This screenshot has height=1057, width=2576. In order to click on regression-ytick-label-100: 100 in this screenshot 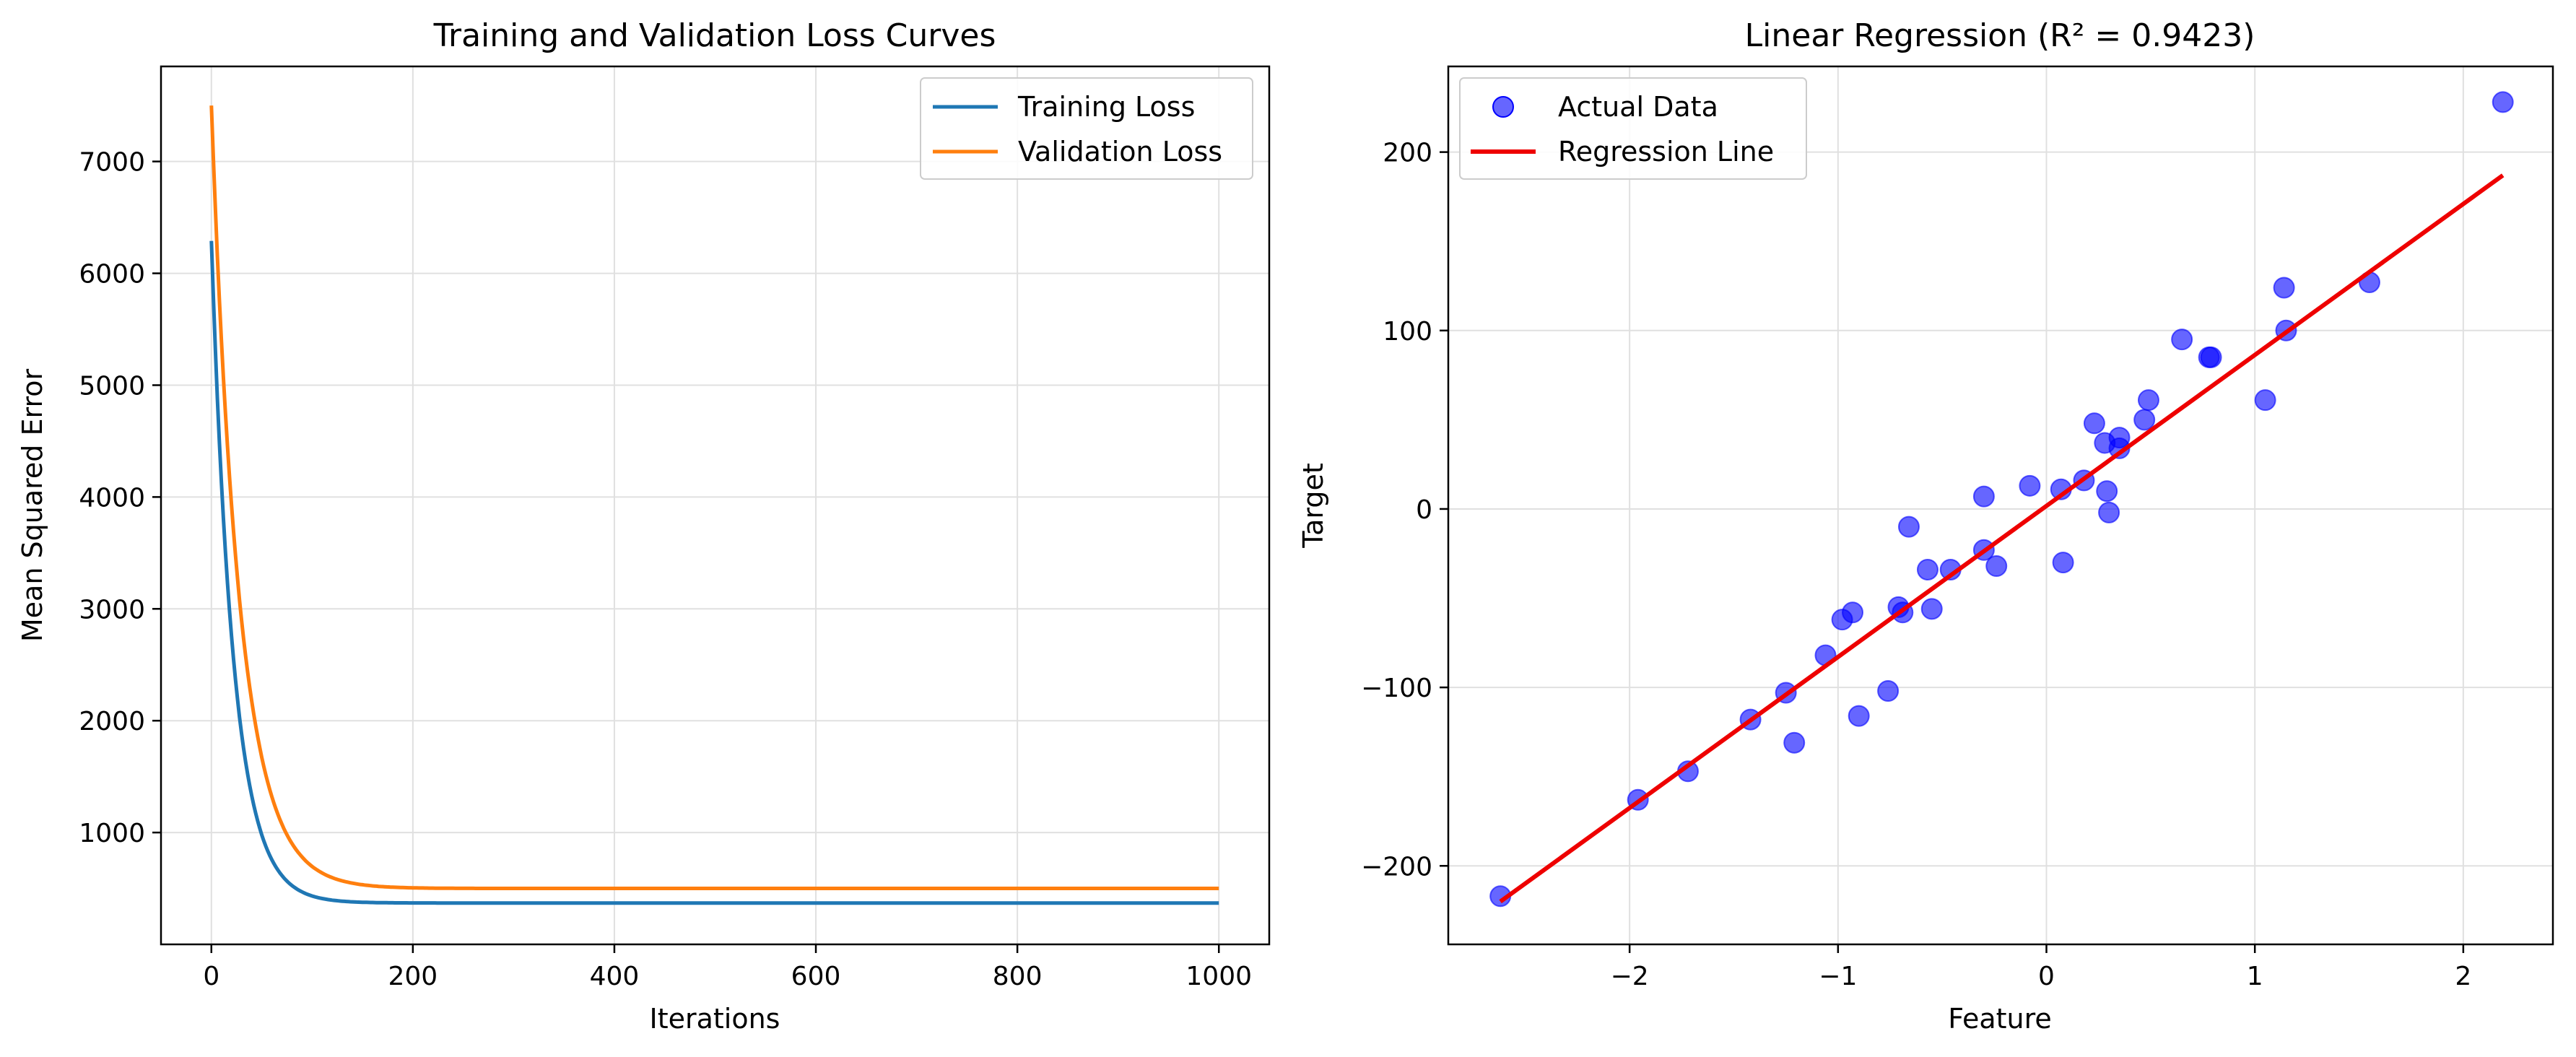, I will do `click(1407, 332)`.